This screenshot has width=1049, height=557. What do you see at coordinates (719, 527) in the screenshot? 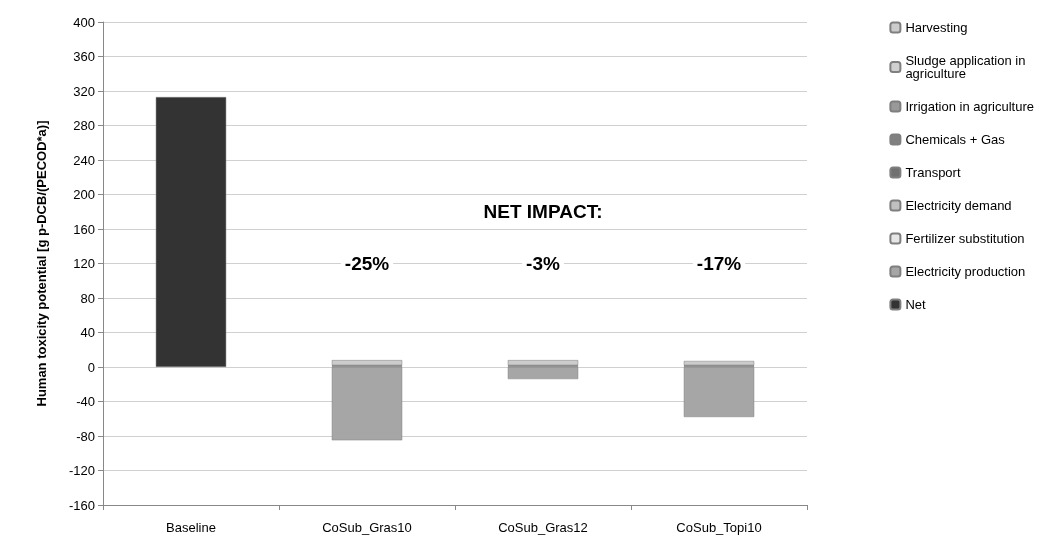
I see `x-tick-label: CoSub_Topi10` at bounding box center [719, 527].